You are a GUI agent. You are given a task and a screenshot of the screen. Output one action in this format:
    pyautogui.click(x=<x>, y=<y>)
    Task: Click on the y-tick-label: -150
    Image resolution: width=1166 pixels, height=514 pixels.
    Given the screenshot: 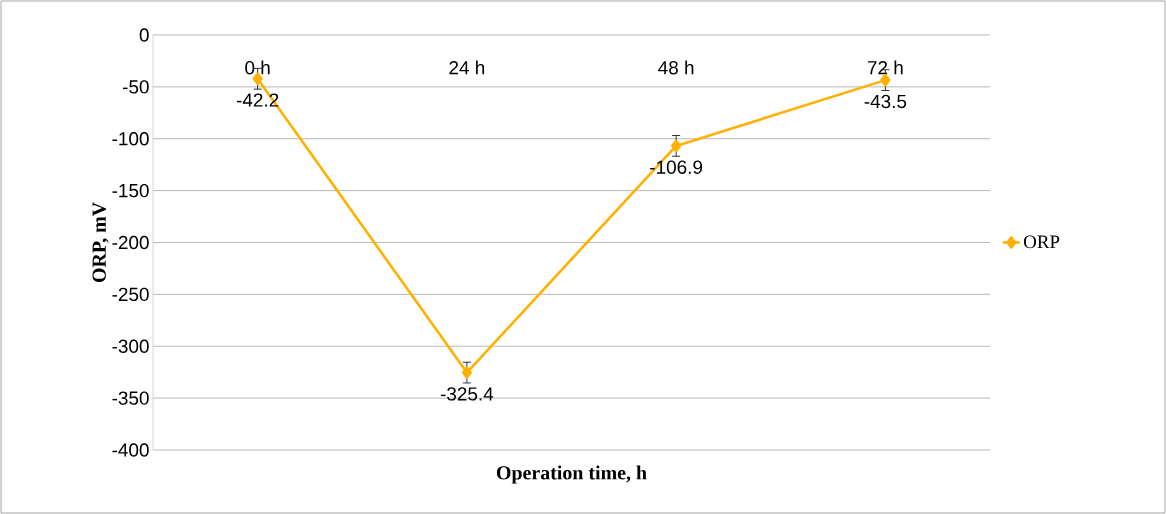 What is the action you would take?
    pyautogui.click(x=130, y=190)
    